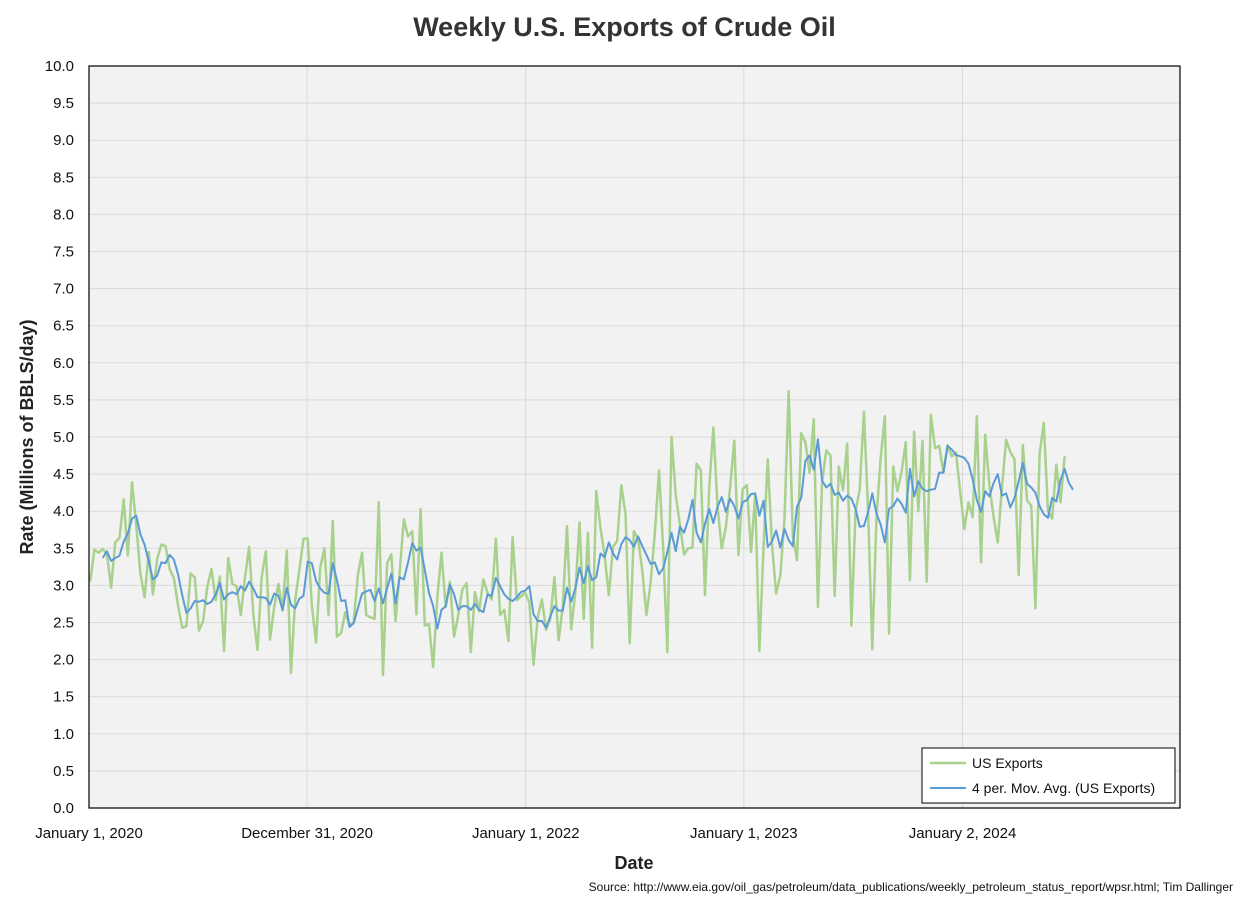  I want to click on y-tick-label: 5.5, so click(63, 400).